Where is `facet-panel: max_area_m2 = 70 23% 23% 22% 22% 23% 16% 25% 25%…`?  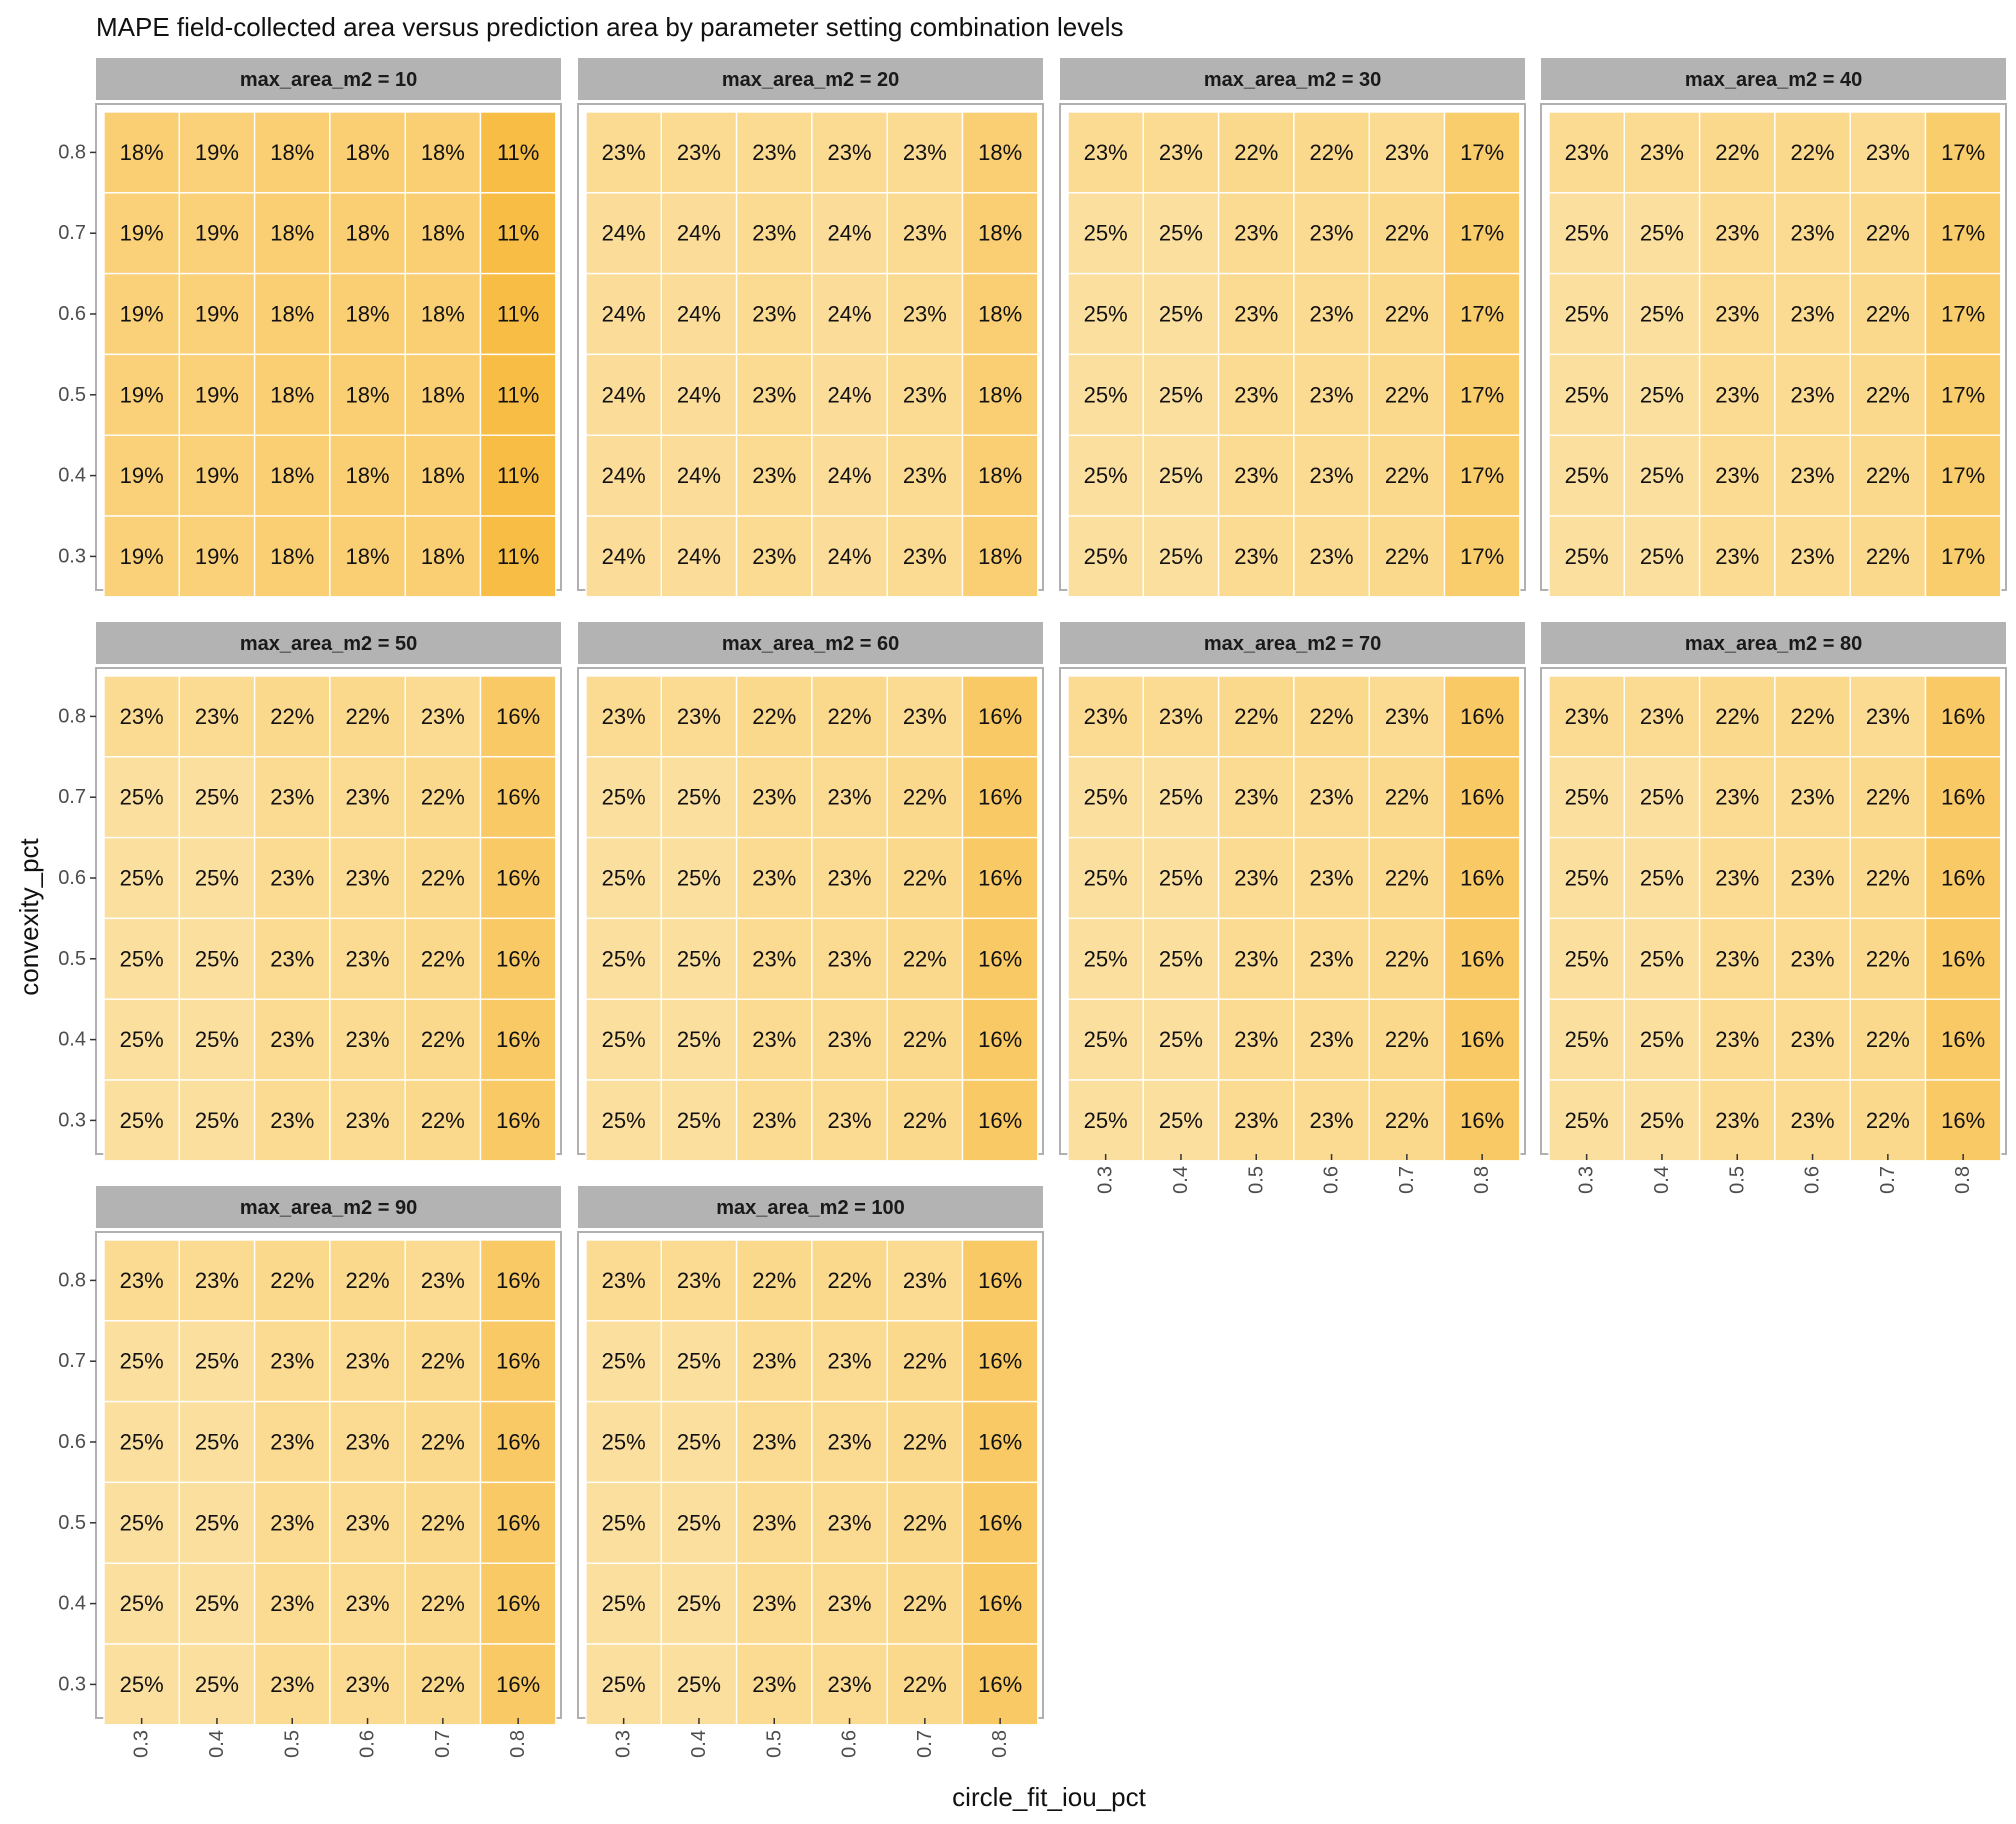 facet-panel: max_area_m2 = 70 23% 23% 22% 22% 23% 16% 25% 25%… is located at coordinates (1292, 908).